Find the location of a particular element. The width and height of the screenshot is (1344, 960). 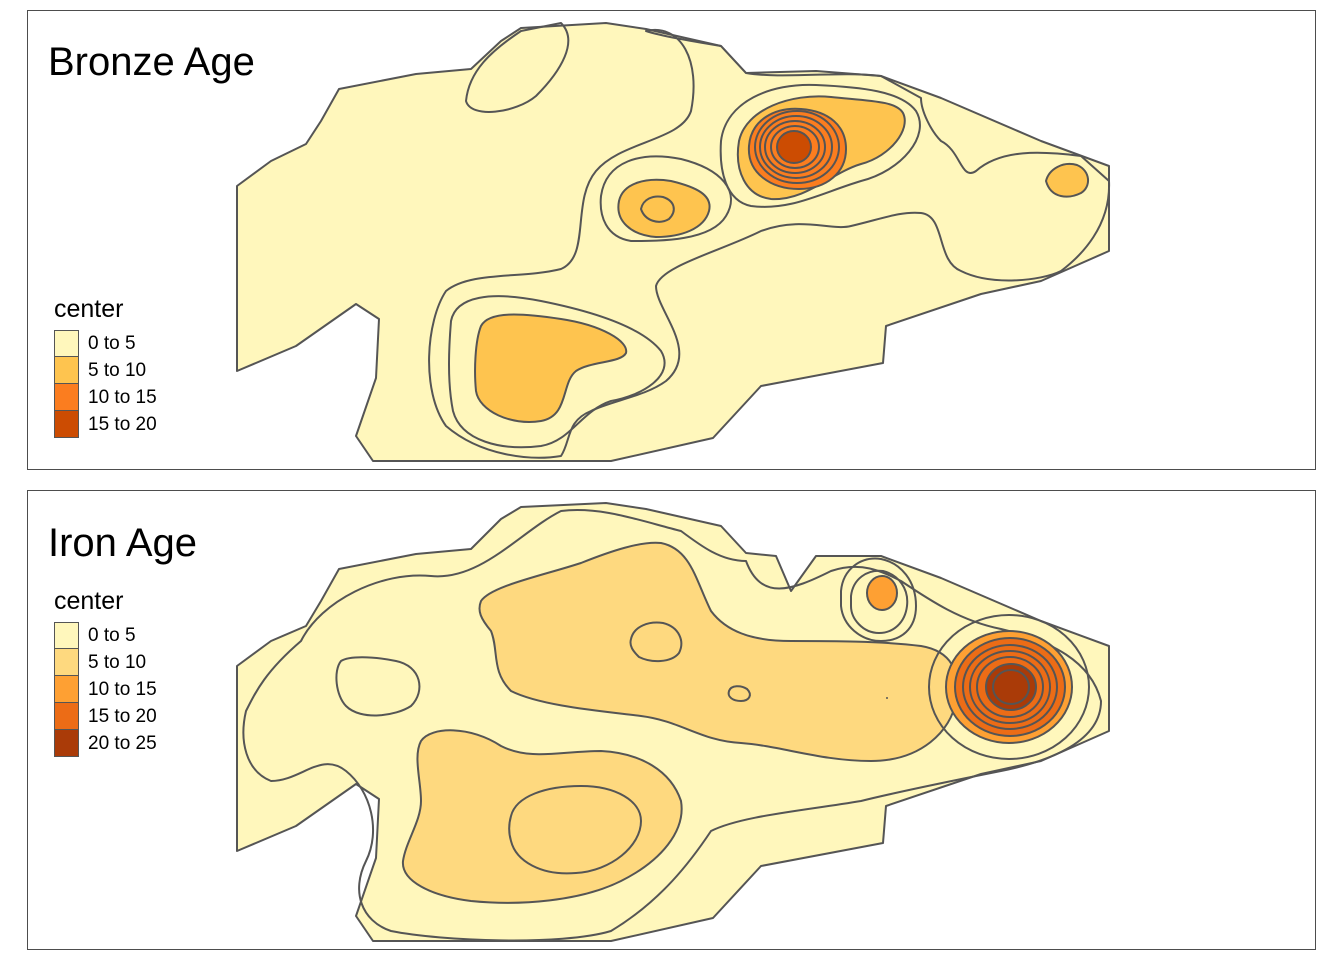

panel-title: Iron Age is located at coordinates (123, 543).